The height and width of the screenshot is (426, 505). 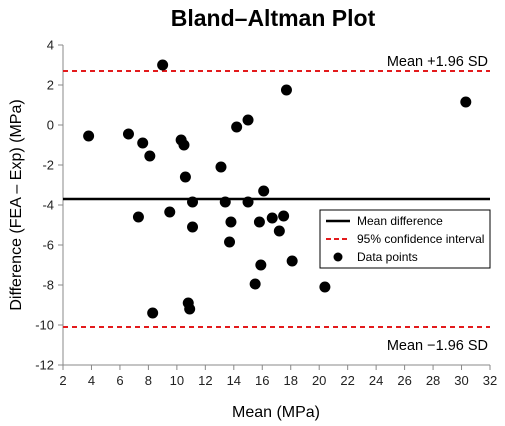 What do you see at coordinates (48, 205) in the screenshot?
I see `y-tick-label: -4` at bounding box center [48, 205].